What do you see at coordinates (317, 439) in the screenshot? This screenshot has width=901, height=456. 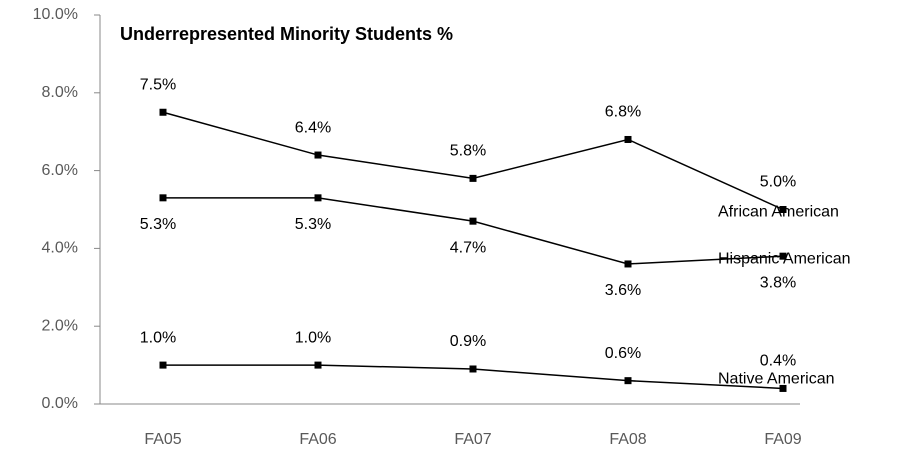 I see `x-tick-label: FA06` at bounding box center [317, 439].